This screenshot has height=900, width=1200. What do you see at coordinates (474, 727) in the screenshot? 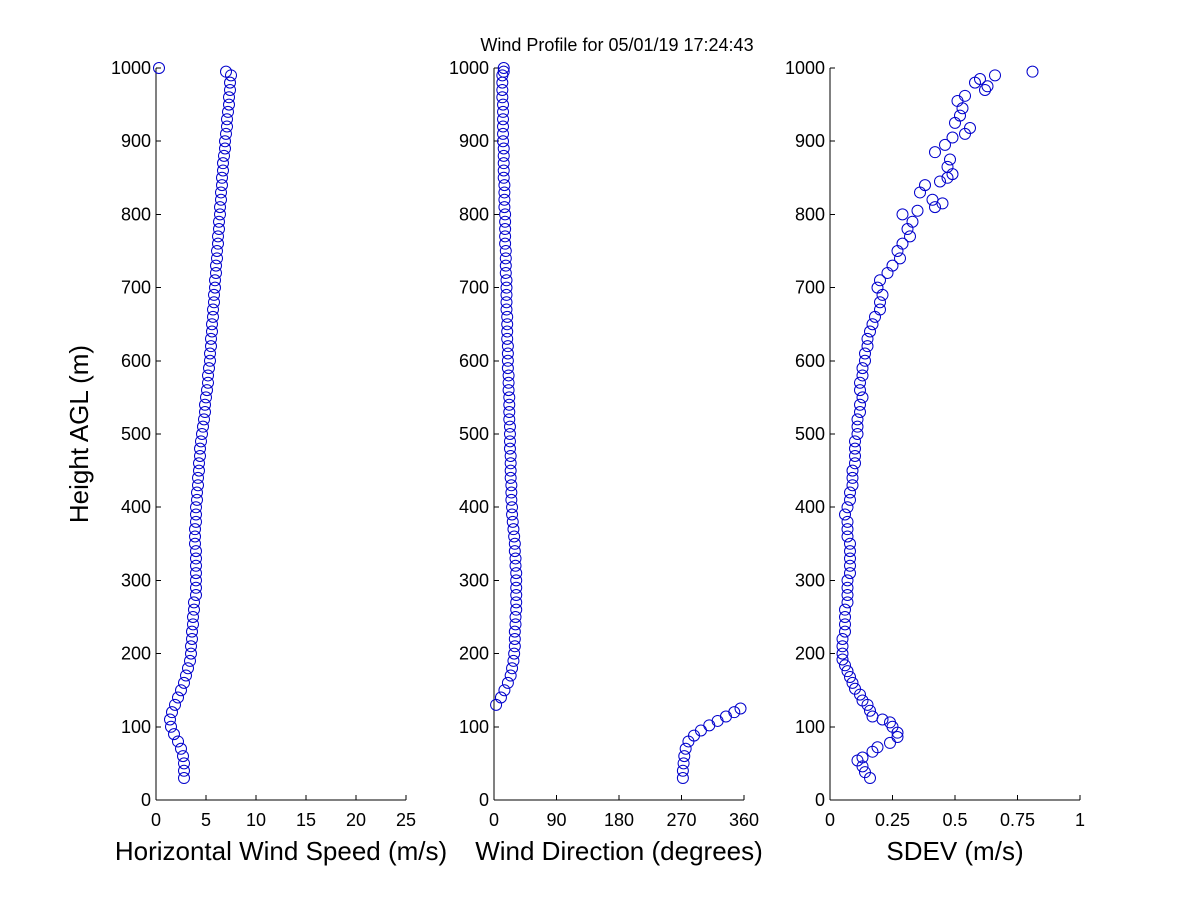
I see `y-tick-label: 100` at bounding box center [474, 727].